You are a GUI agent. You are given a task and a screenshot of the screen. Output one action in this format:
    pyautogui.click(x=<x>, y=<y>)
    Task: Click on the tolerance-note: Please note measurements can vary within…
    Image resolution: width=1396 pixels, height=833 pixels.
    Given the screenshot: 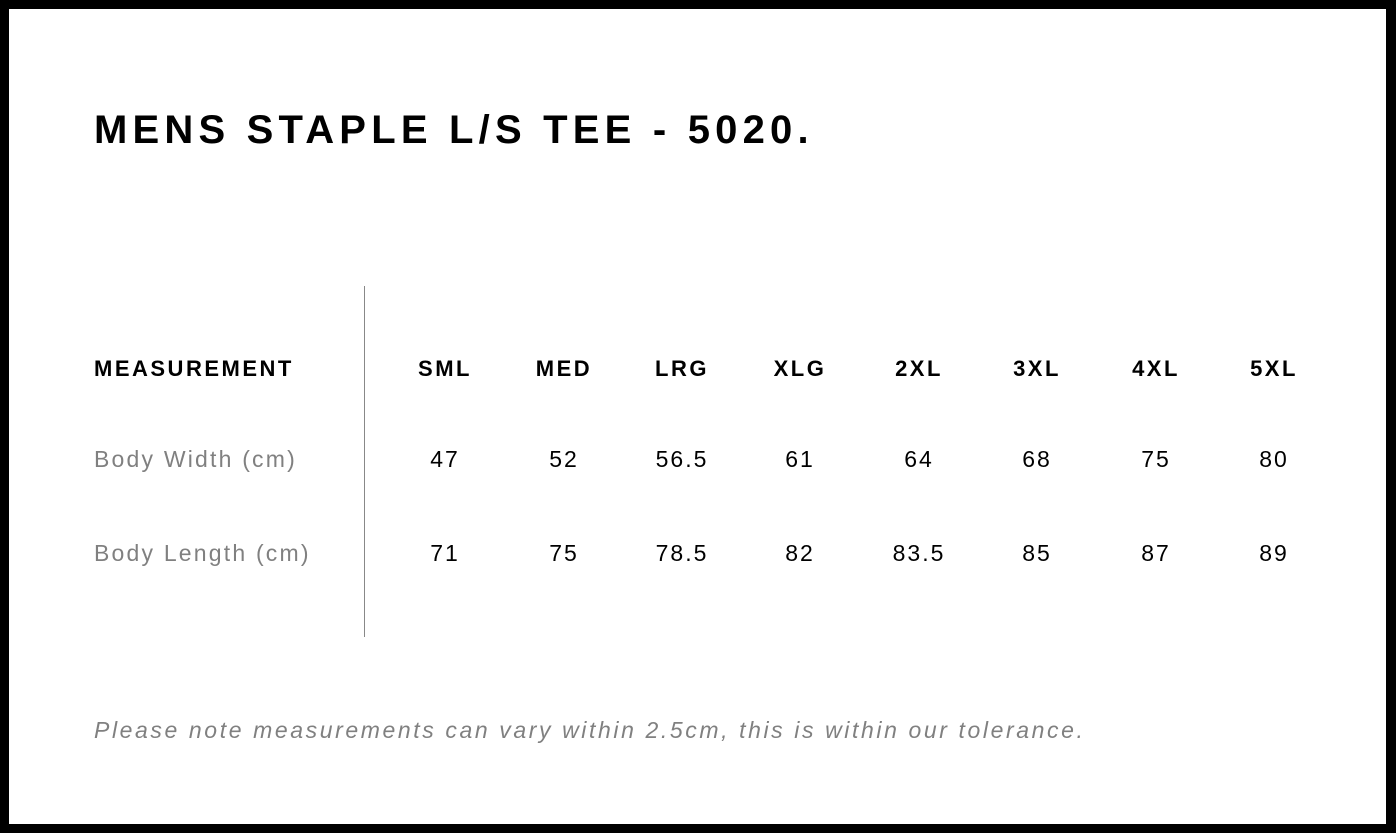 What is the action you would take?
    pyautogui.click(x=590, y=730)
    